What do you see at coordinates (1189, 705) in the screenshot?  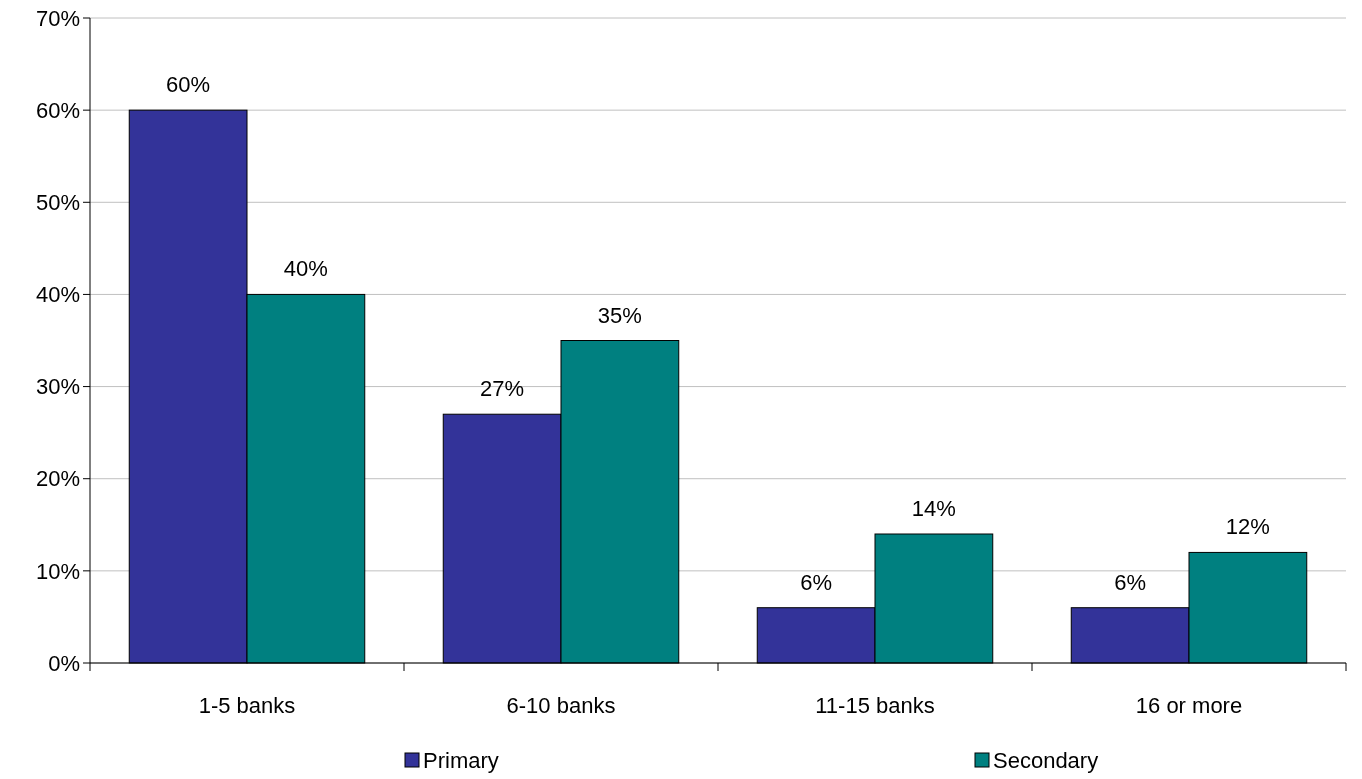 I see `x-tick-label: 16 or more` at bounding box center [1189, 705].